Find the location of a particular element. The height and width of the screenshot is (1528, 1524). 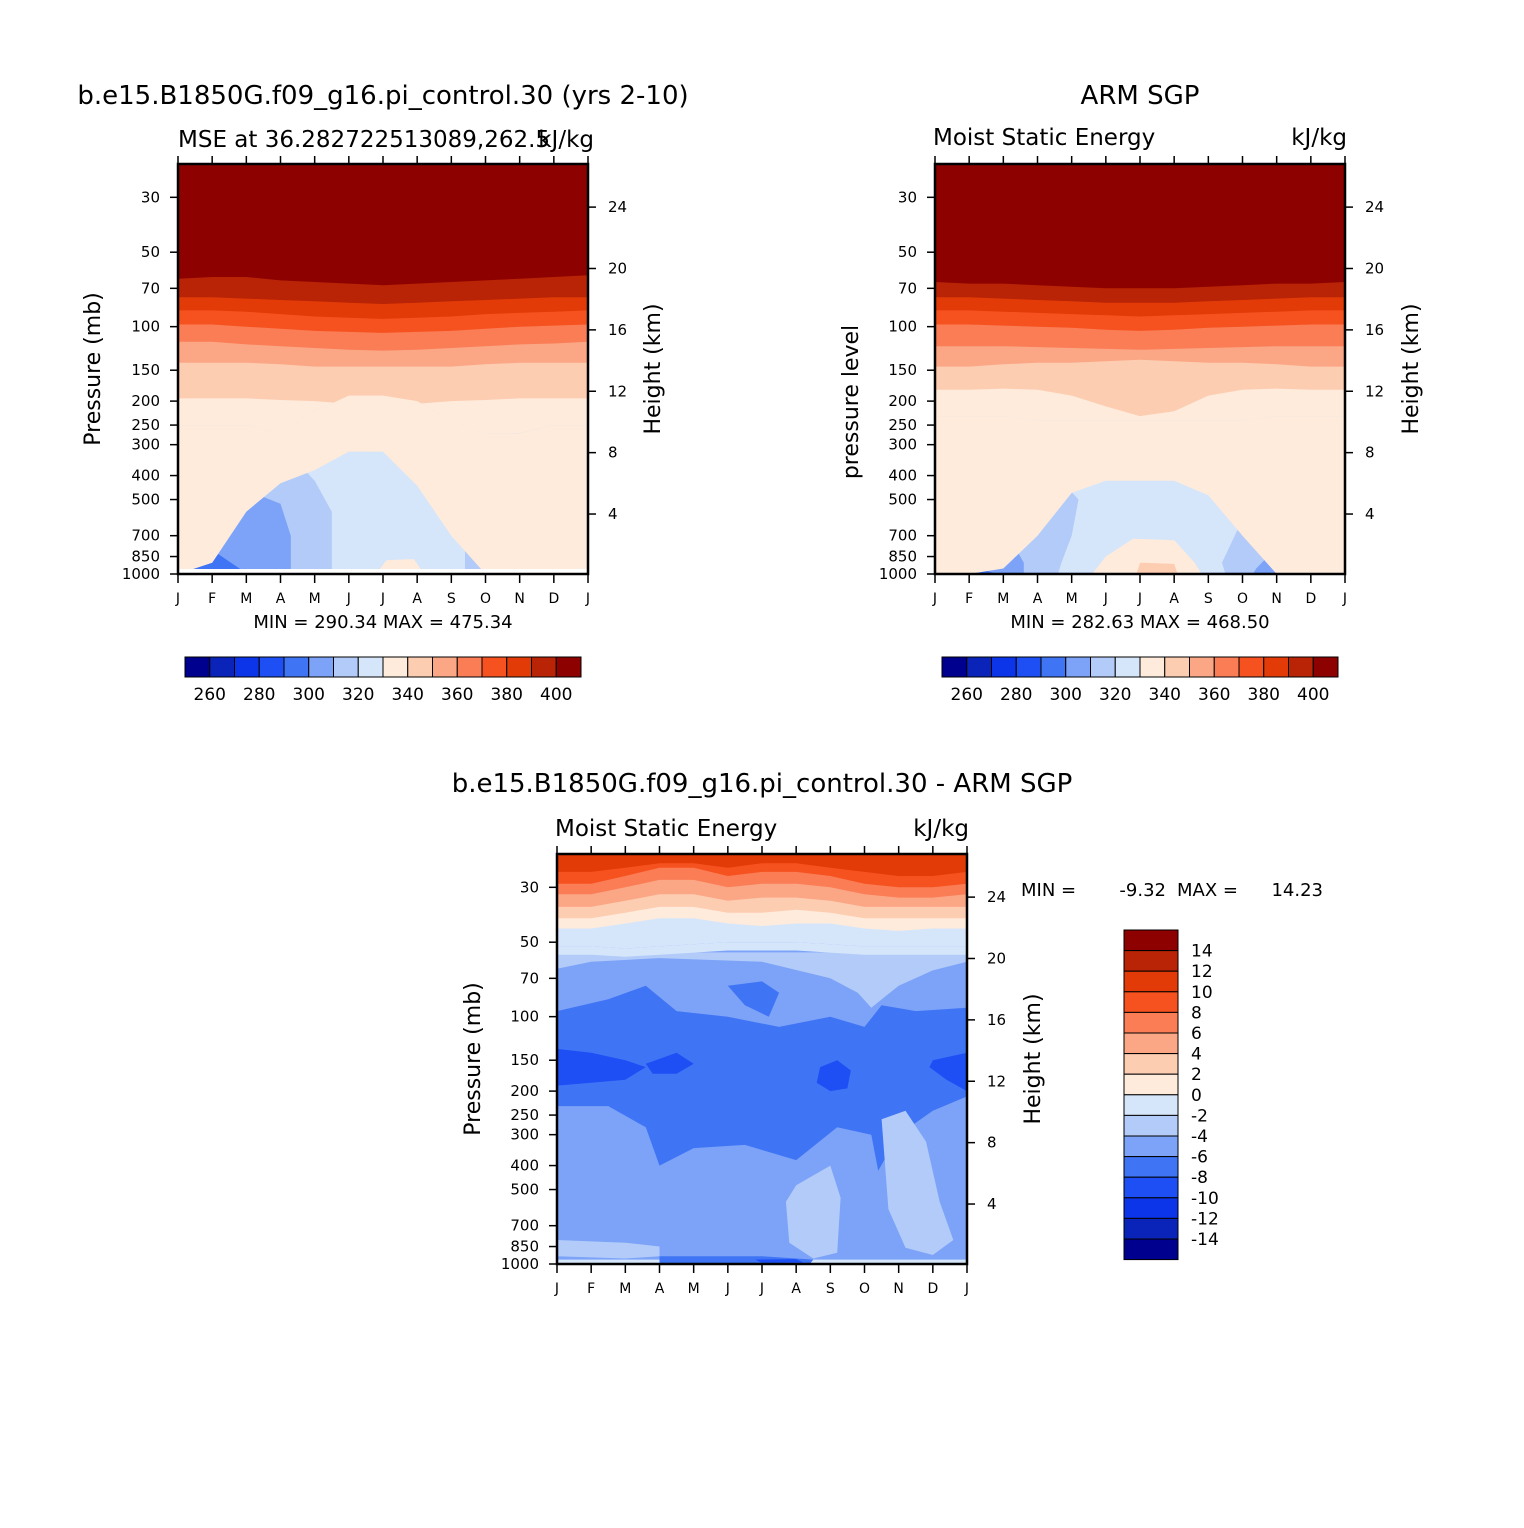

model-x-tick-label: F is located at coordinates (212, 599).